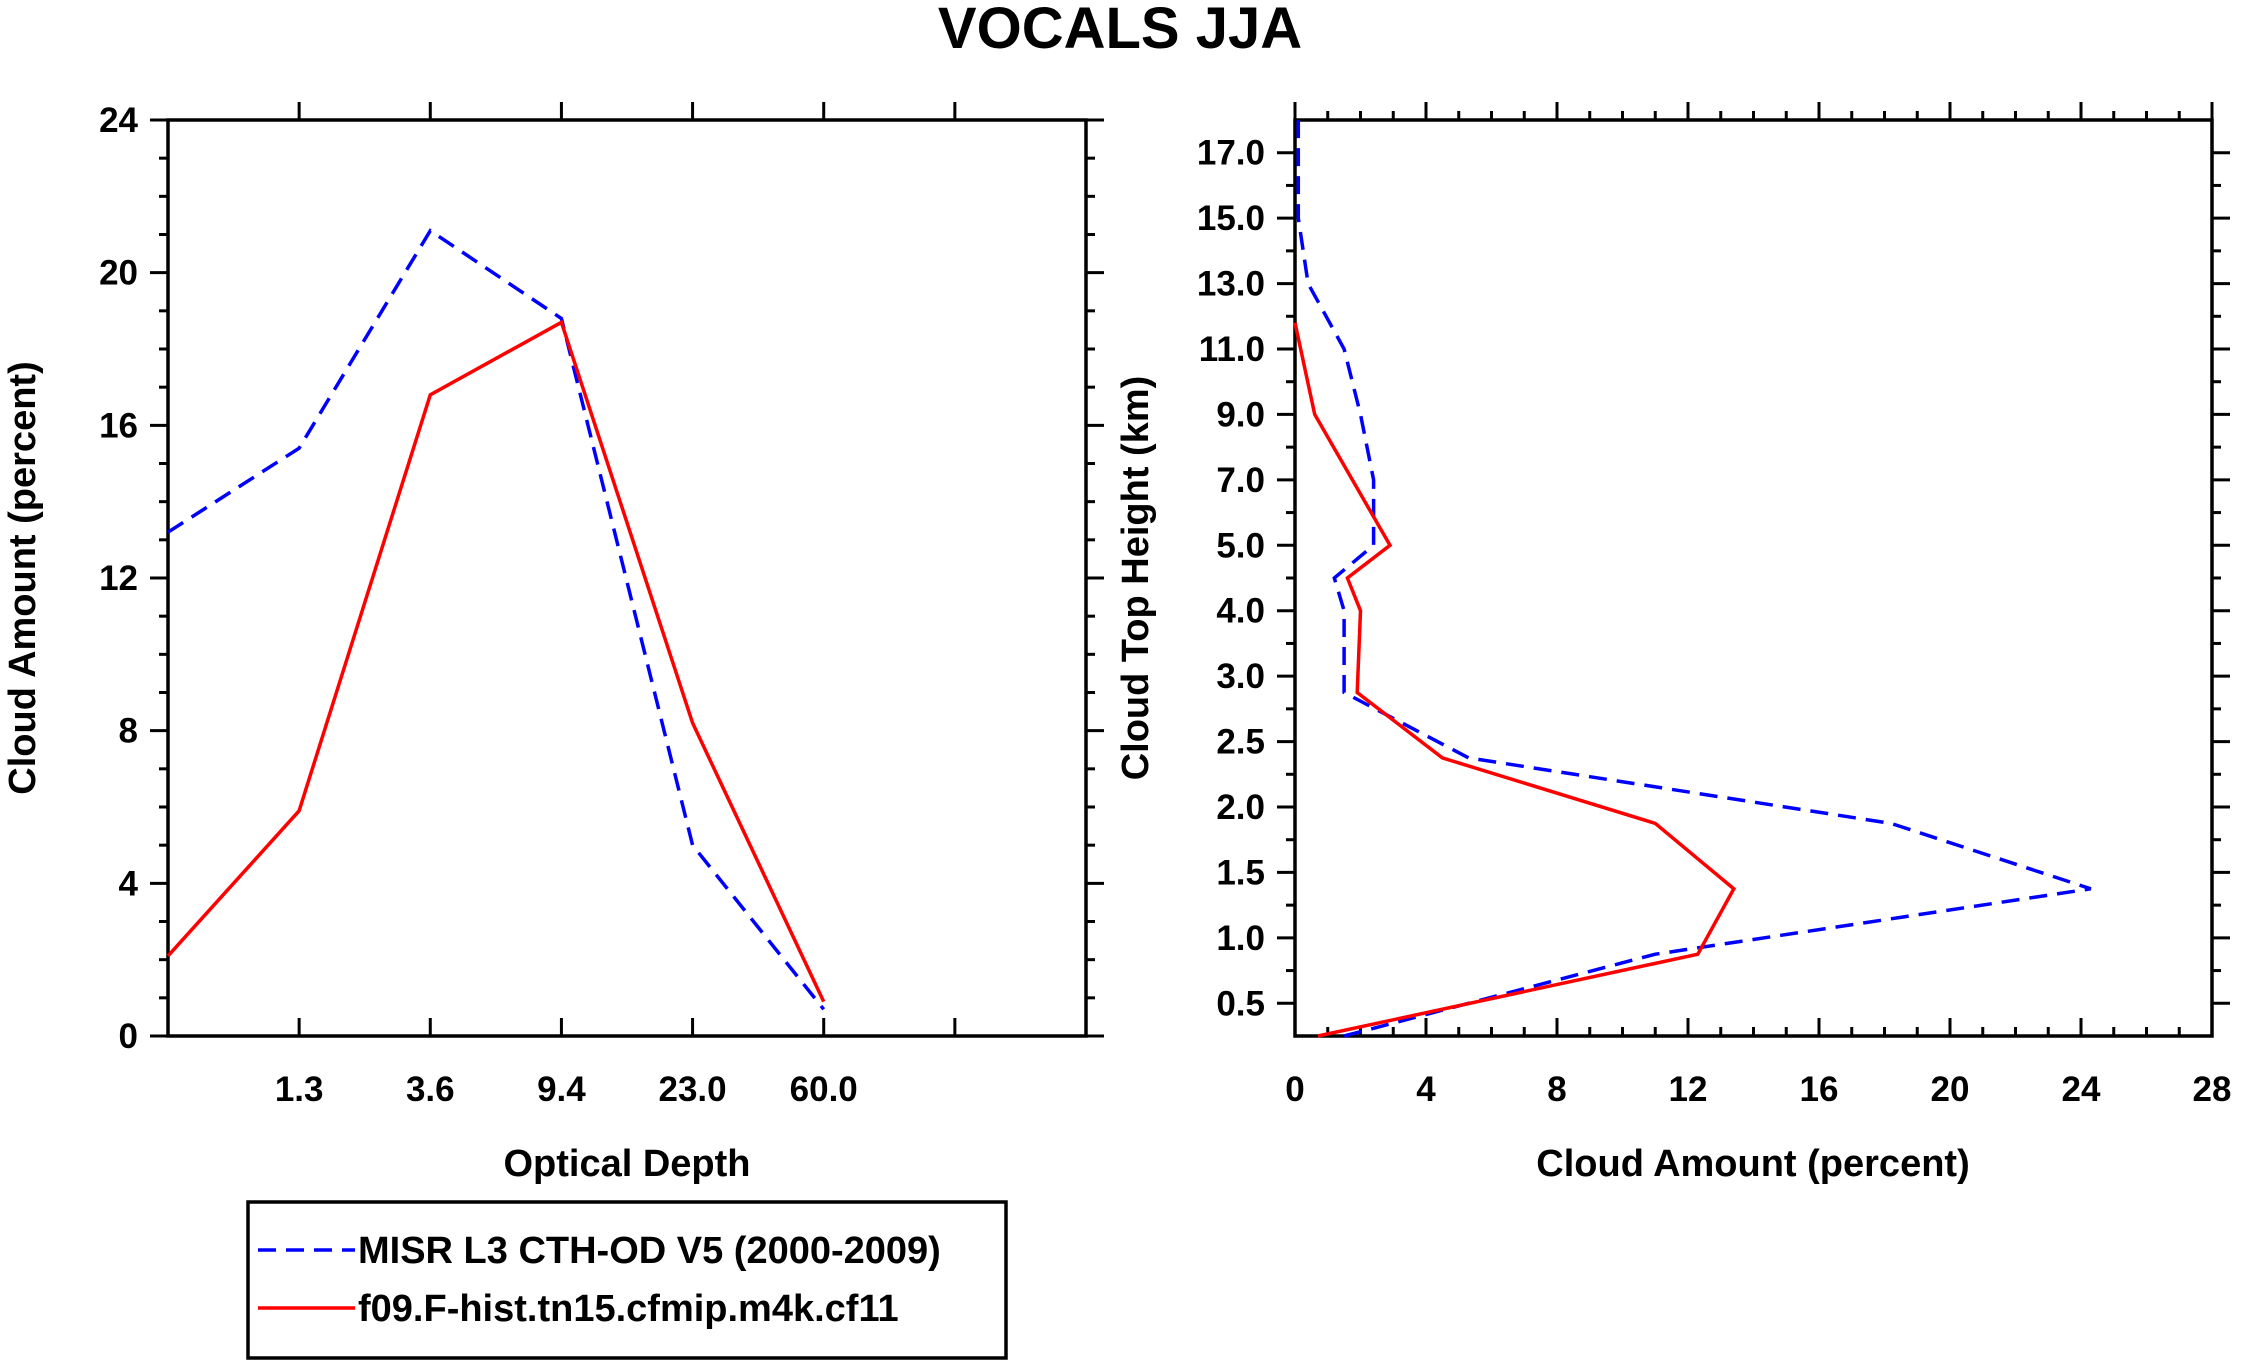  I want to click on right-x-tick-label: 0, so click(1294, 1089).